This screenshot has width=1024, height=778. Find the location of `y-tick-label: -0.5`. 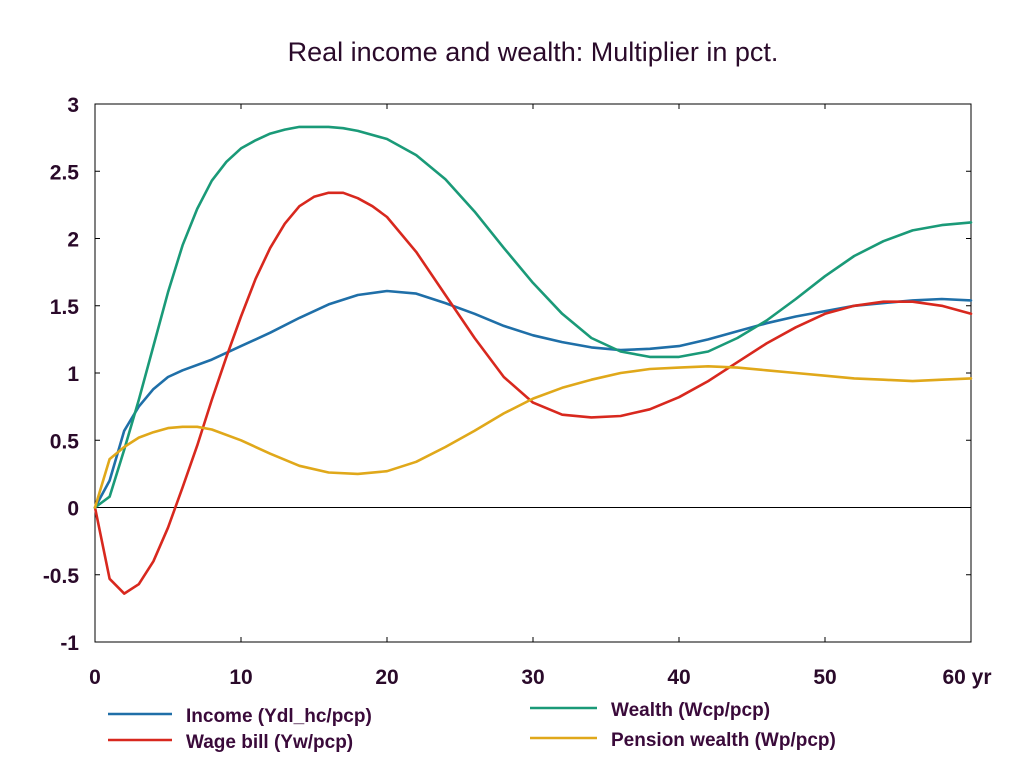

y-tick-label: -0.5 is located at coordinates (61, 576).